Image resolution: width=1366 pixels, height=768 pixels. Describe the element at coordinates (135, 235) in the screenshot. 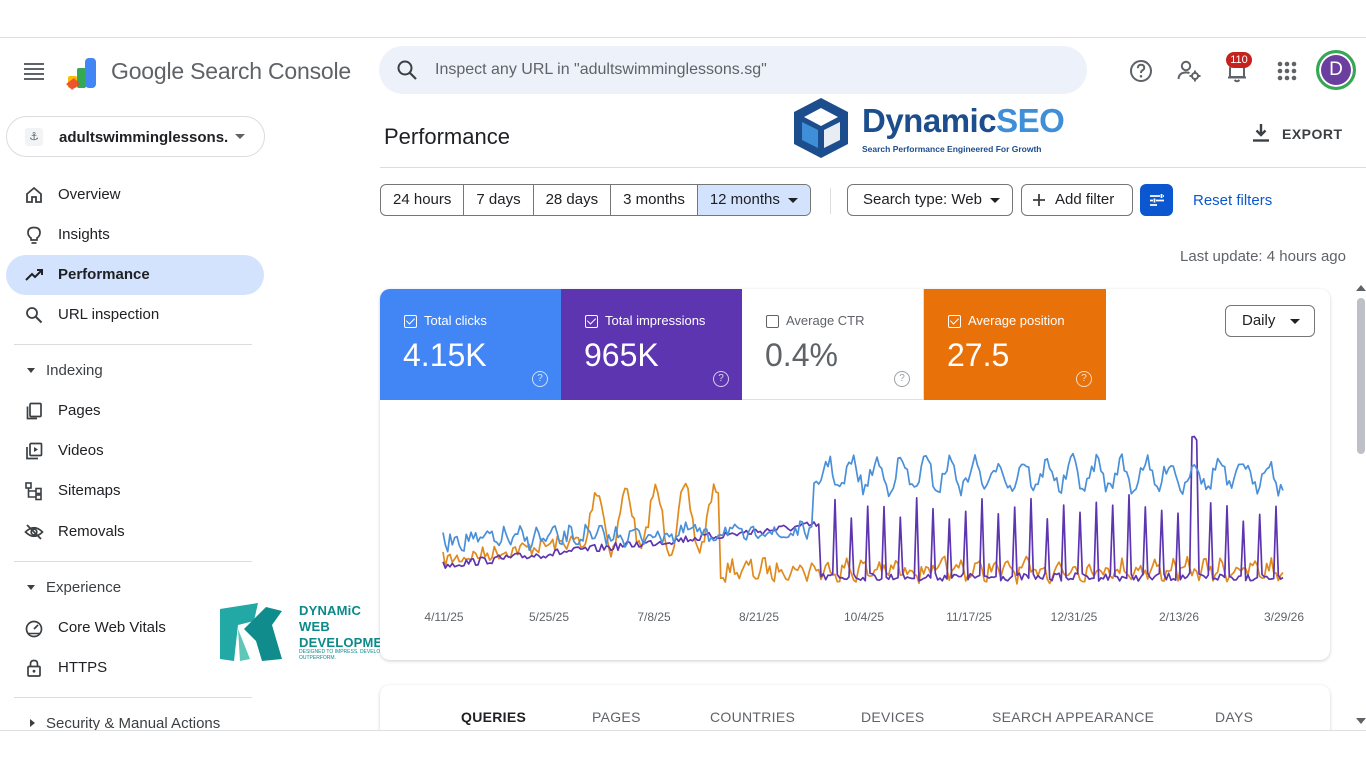

I see `sidebar-item-insights: Insights` at that location.